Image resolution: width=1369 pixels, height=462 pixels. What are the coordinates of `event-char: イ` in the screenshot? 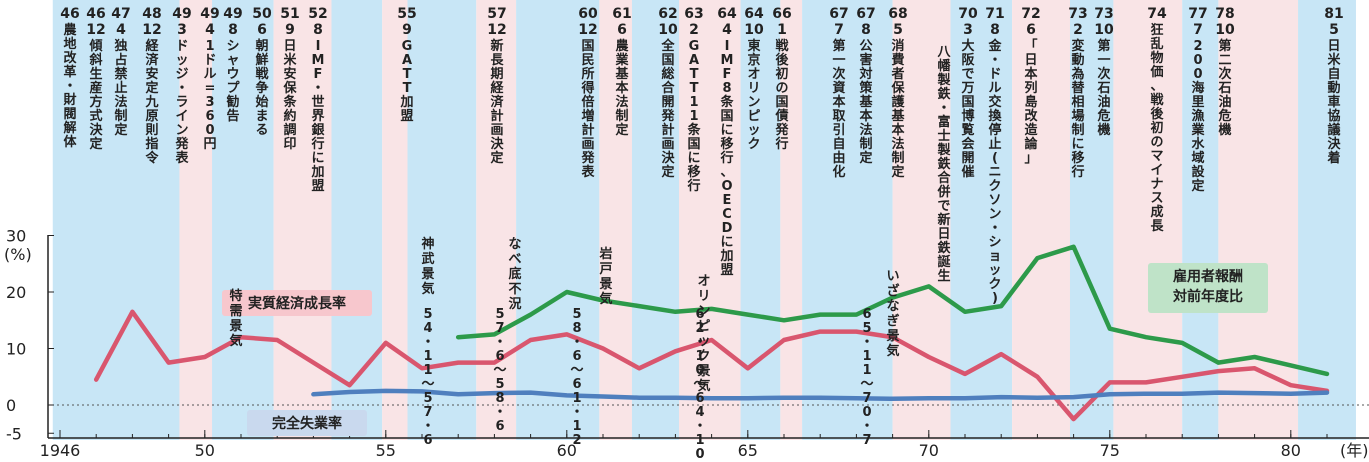 It's located at (181, 116).